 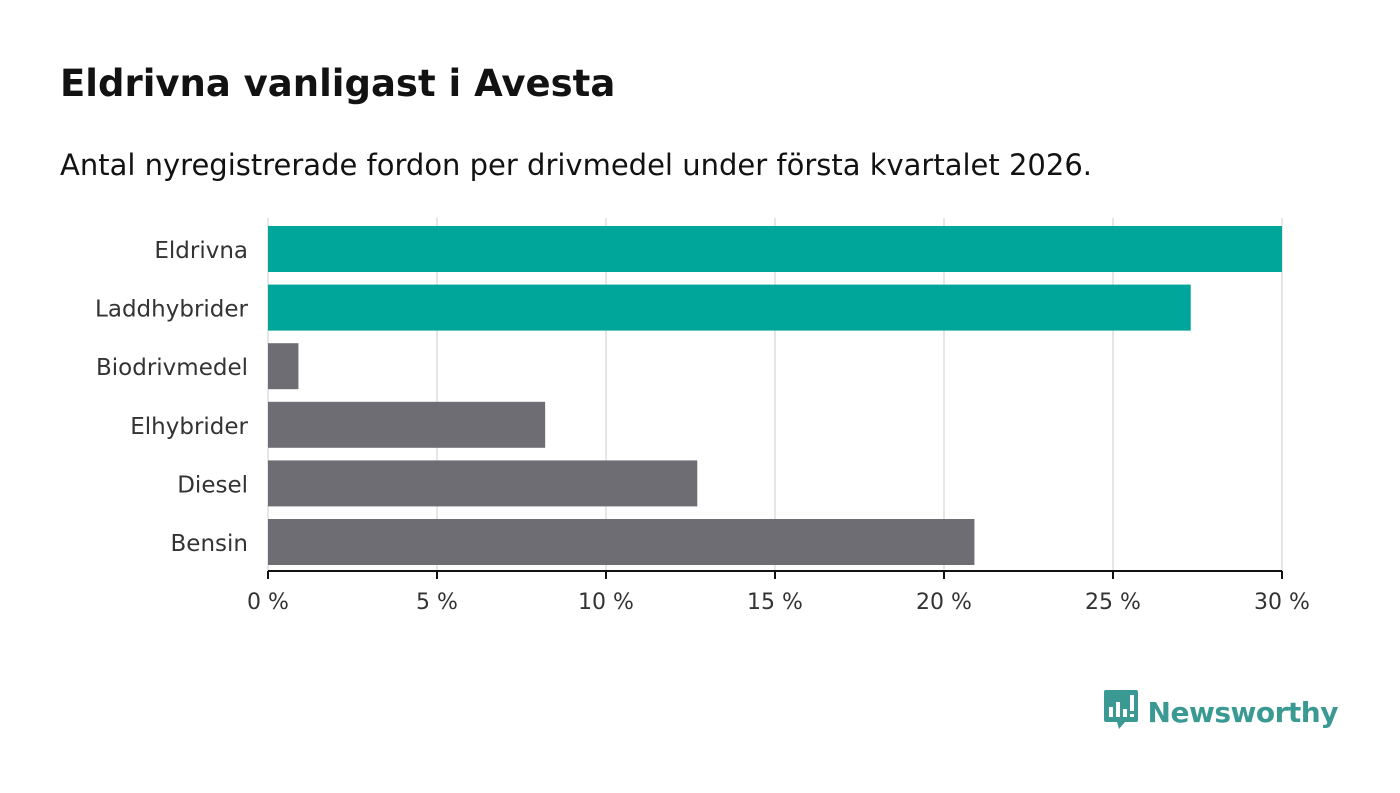 I want to click on x-axis: 0 % 5 % 10 % 15 % 20 % 25 % 30 %, so click(x=778, y=592).